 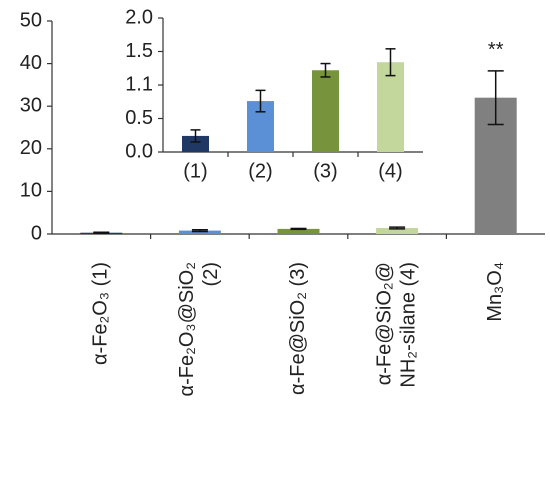 I want to click on y-tick-label: 30, so click(x=31, y=105).